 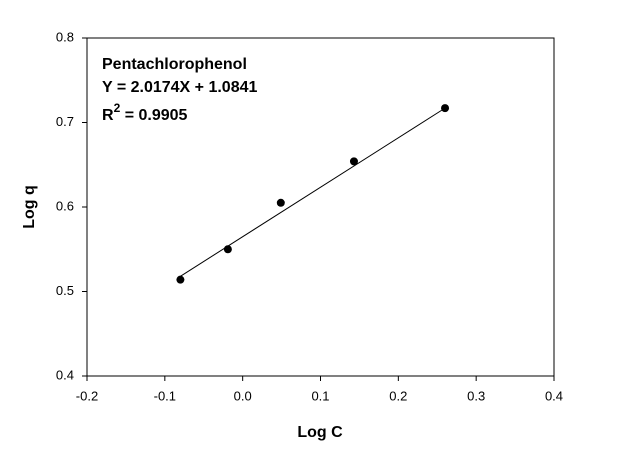 I want to click on x-tick-label: 0.3, so click(x=476, y=395).